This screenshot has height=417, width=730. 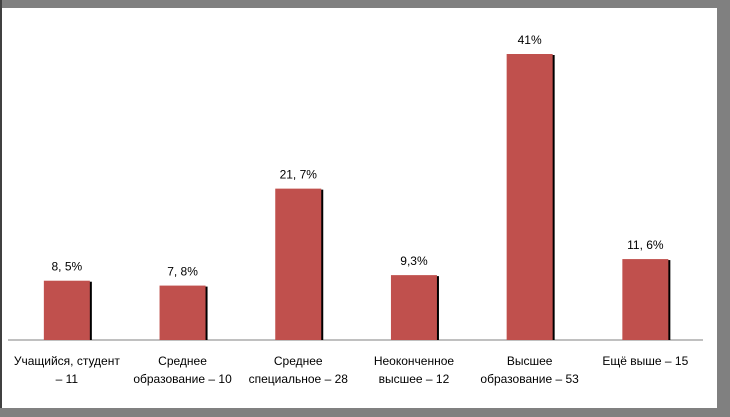 What do you see at coordinates (67, 267) in the screenshot?
I see `data-label: 8, 5%` at bounding box center [67, 267].